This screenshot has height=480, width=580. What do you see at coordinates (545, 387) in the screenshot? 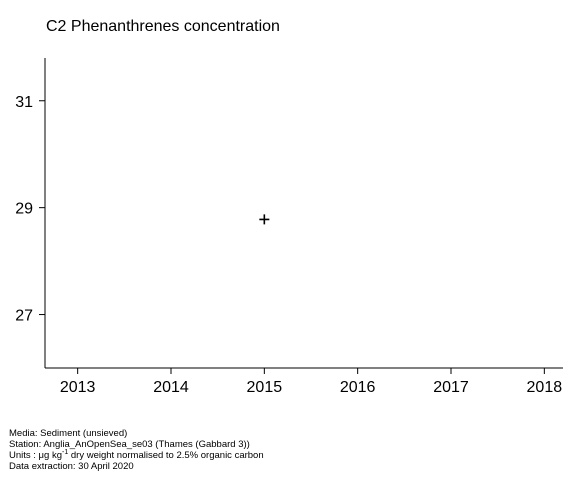
I see `x-tick-label: 2018` at bounding box center [545, 387].